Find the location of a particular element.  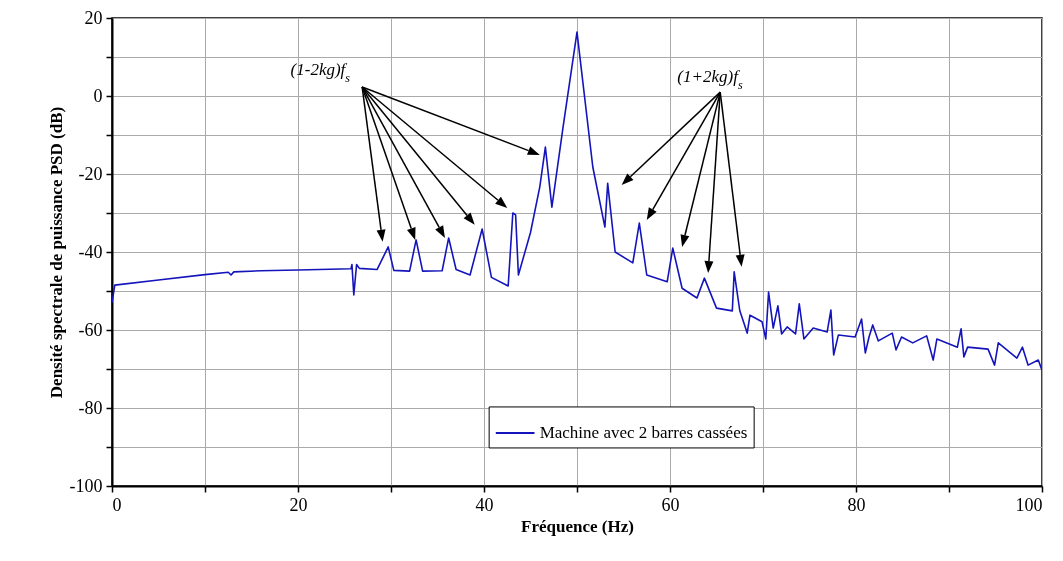

x-tick-label: 80 is located at coordinates (856, 504).